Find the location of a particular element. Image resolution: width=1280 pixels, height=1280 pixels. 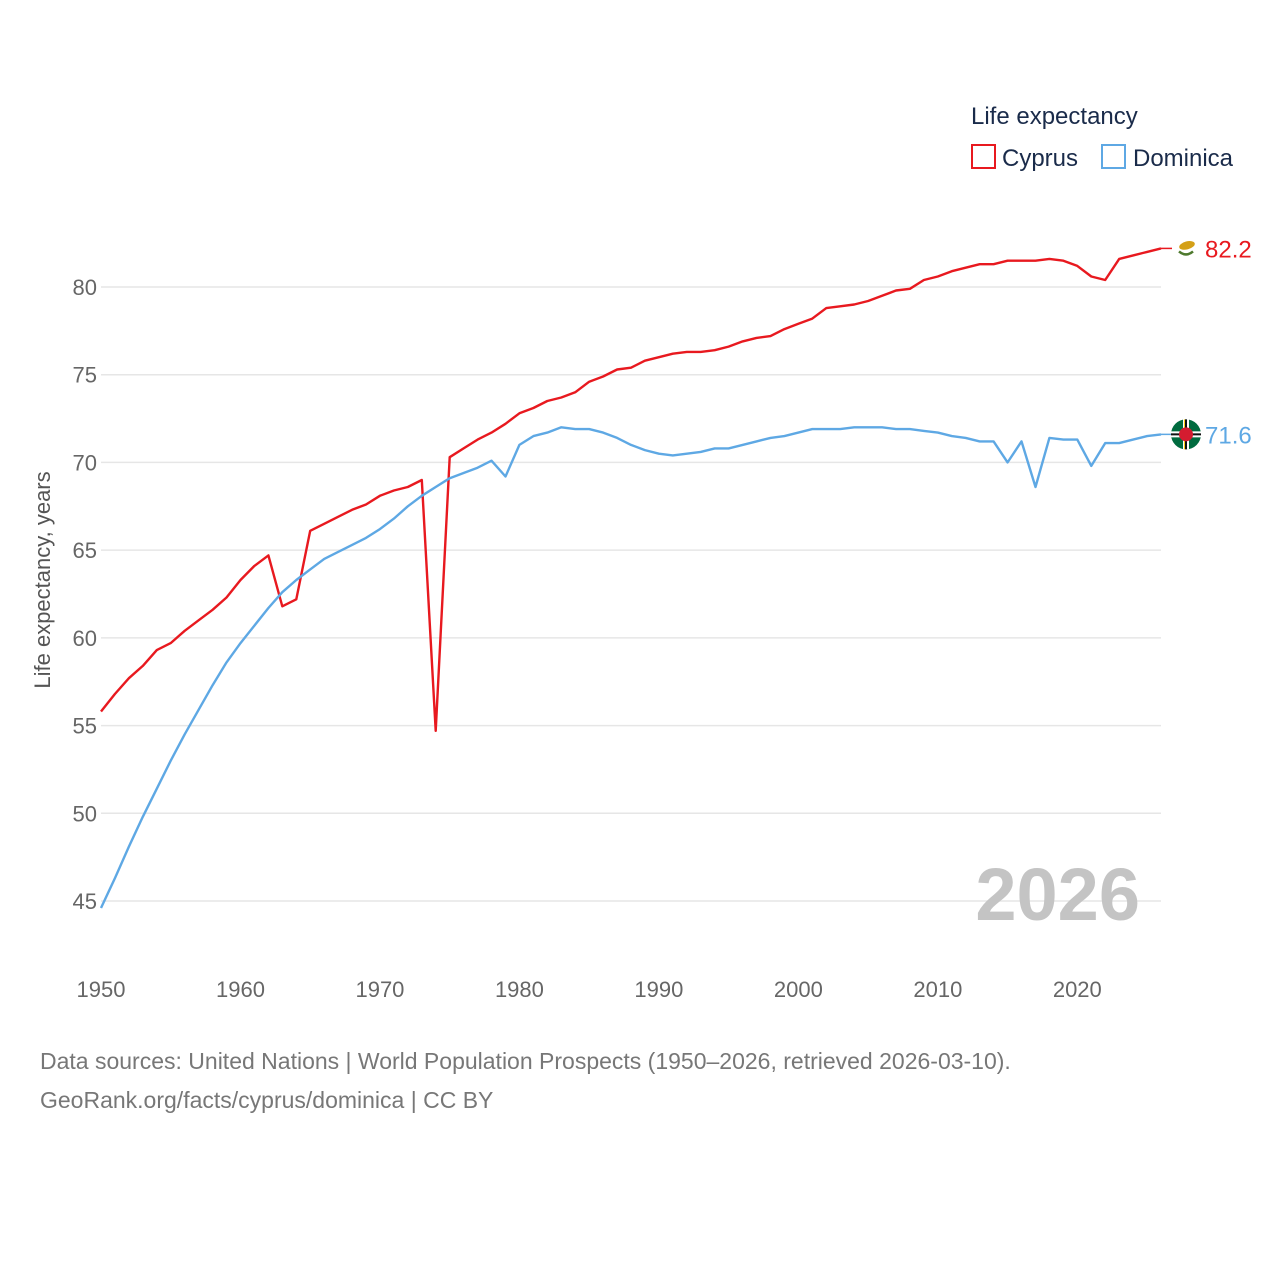

legend-swatch-cyprus is located at coordinates (983, 156).